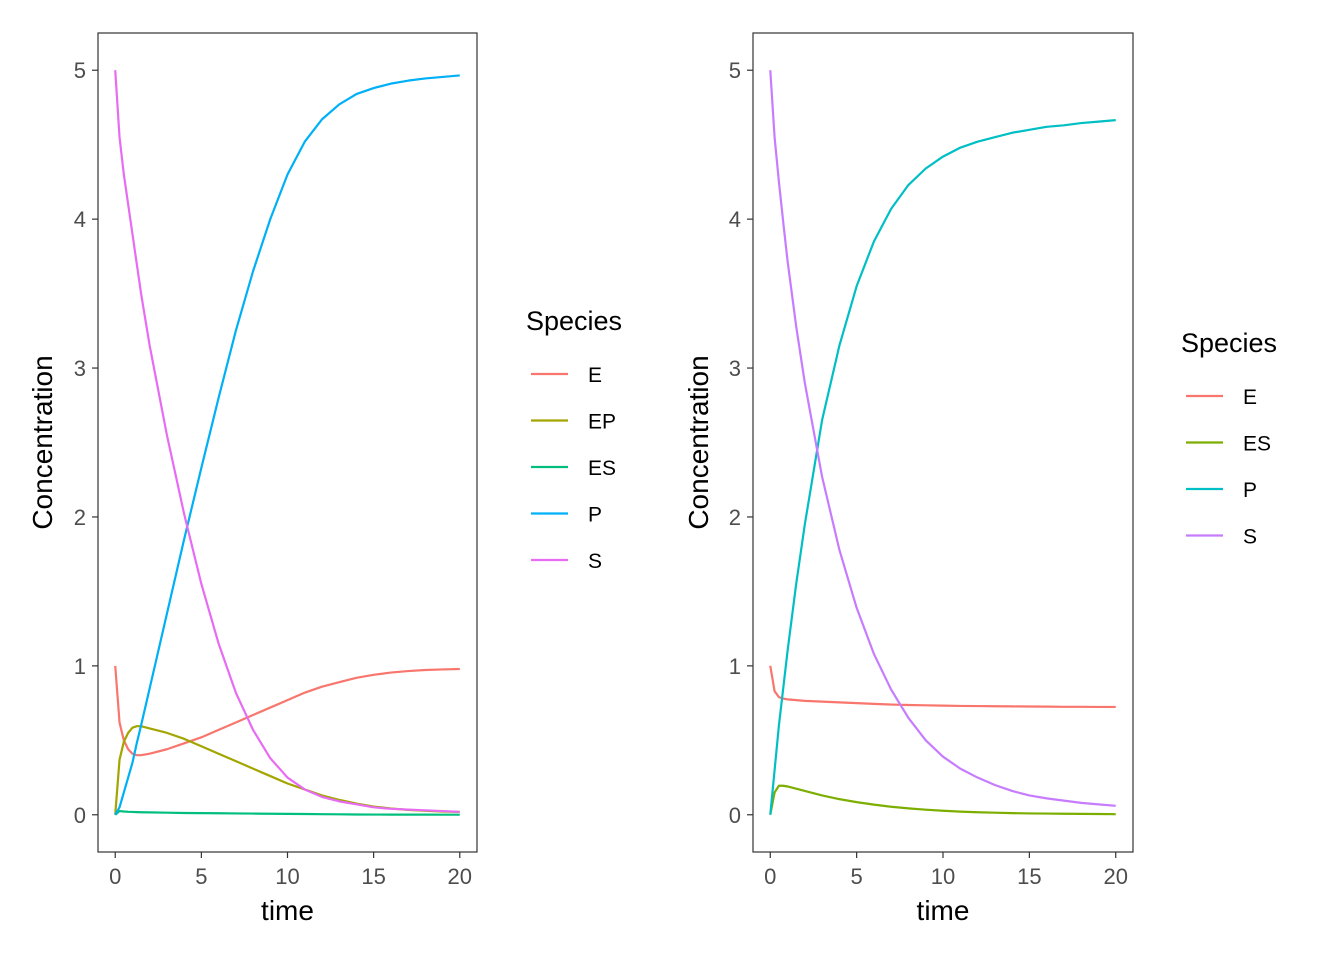  What do you see at coordinates (602, 422) in the screenshot?
I see `legend-label: EP` at bounding box center [602, 422].